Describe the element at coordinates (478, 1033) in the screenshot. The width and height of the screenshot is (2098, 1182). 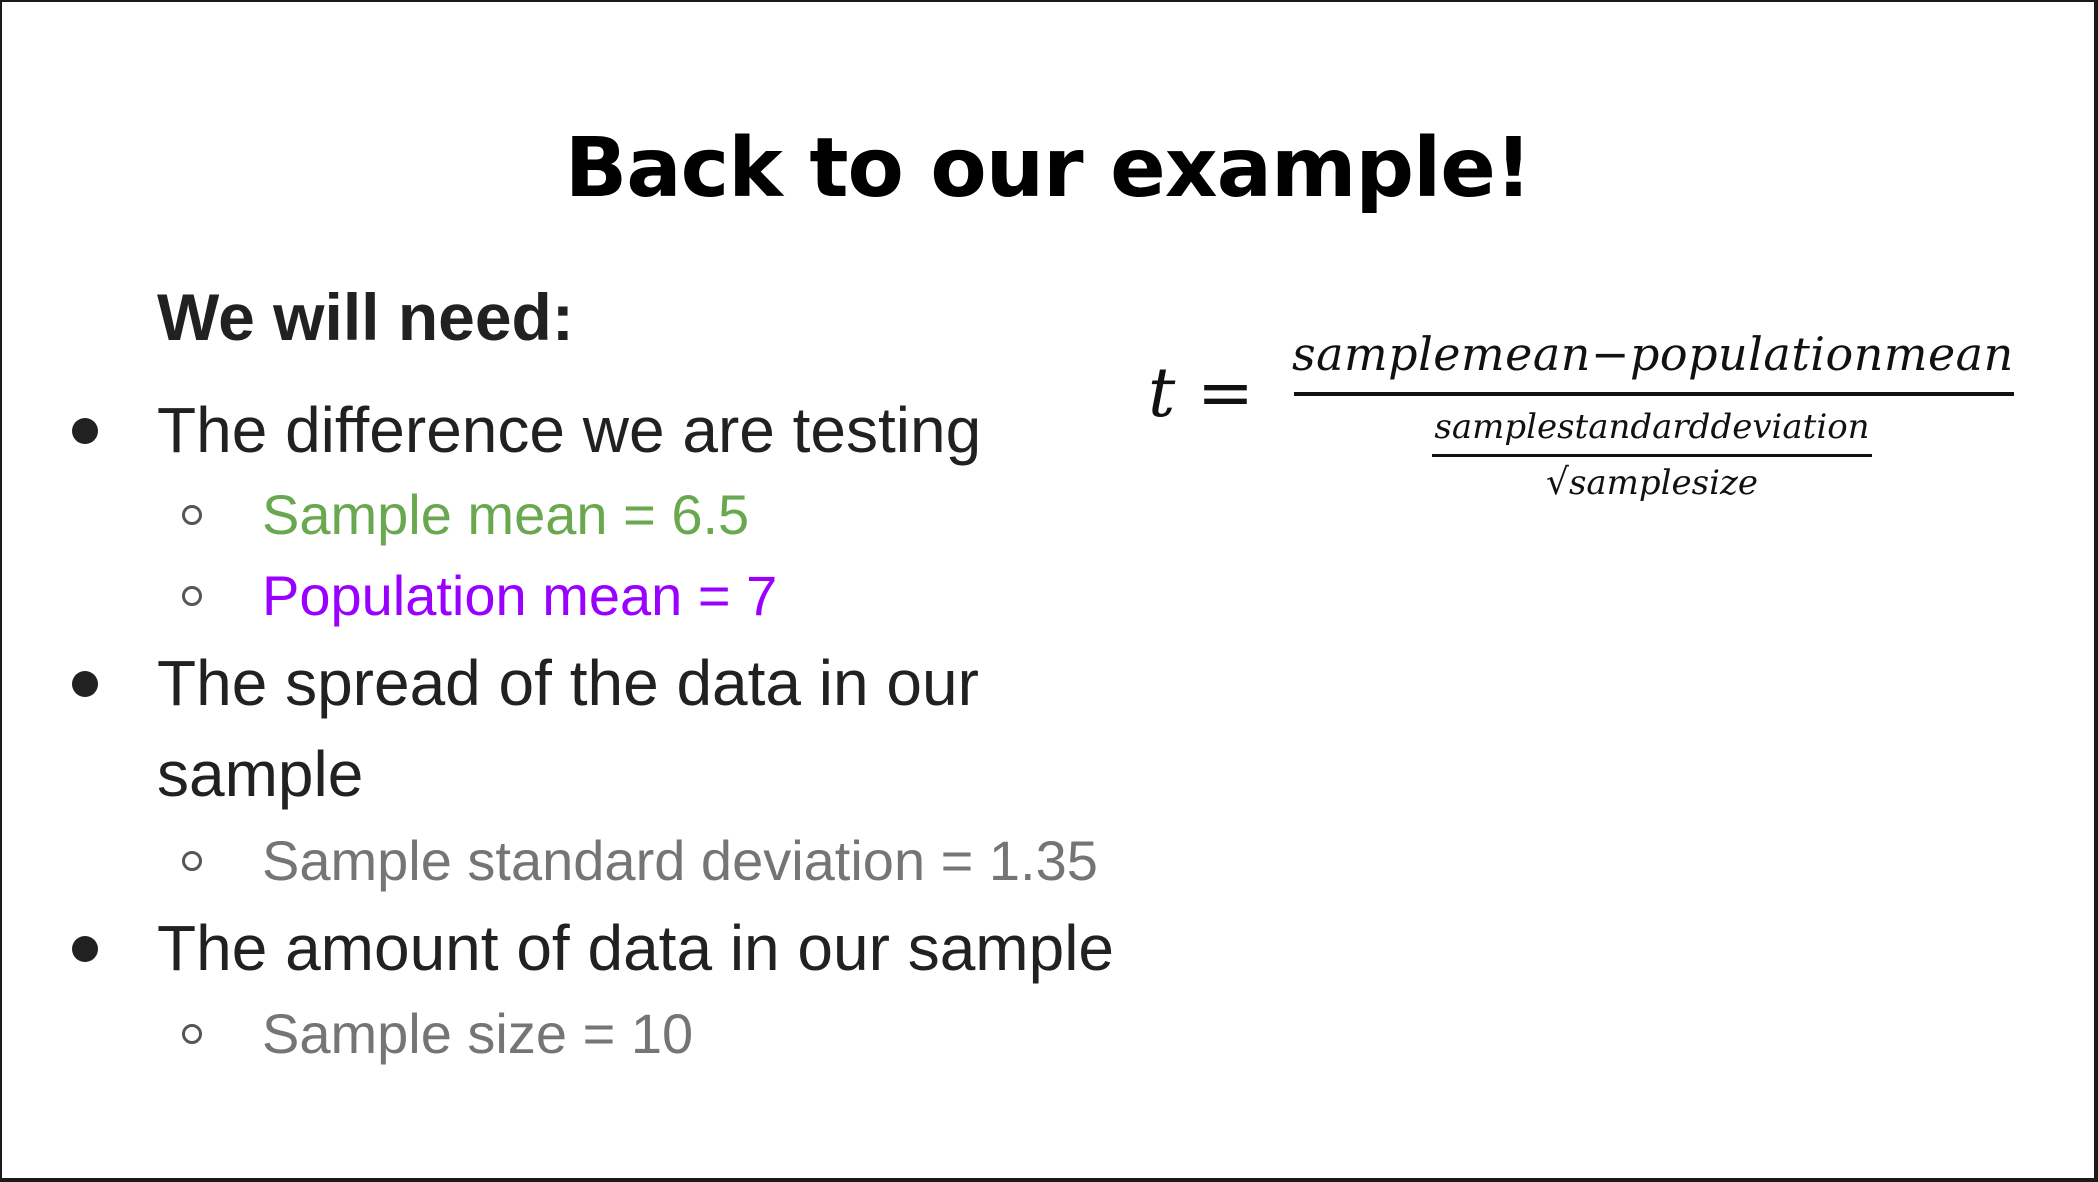
I see `sub-item-sample-size: Sample size = 10` at that location.